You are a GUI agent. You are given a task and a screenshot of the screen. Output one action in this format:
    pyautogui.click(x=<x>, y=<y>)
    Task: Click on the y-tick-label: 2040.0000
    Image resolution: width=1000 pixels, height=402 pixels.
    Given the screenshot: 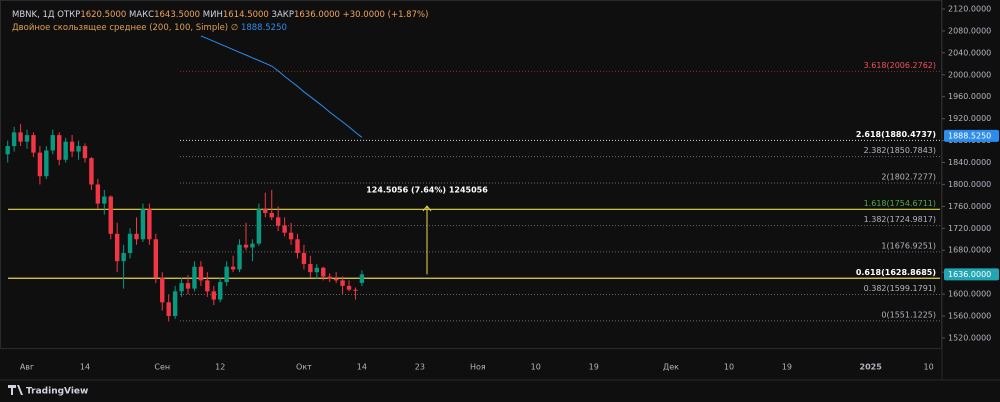 What is the action you would take?
    pyautogui.click(x=969, y=52)
    